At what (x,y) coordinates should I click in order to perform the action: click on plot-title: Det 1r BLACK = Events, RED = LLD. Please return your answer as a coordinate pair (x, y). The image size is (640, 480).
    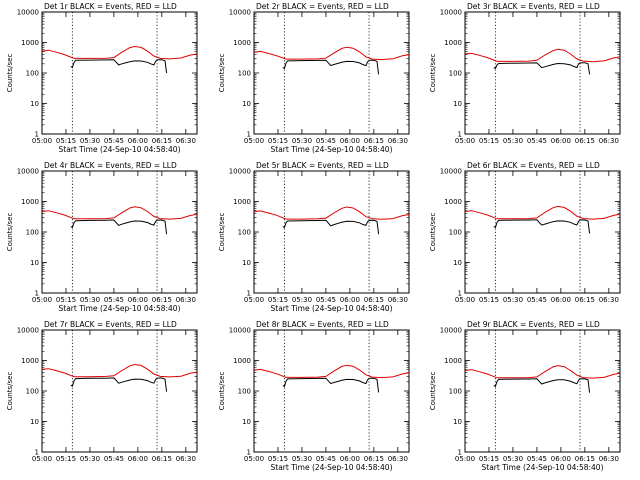
    Looking at the image, I should click on (110, 6).